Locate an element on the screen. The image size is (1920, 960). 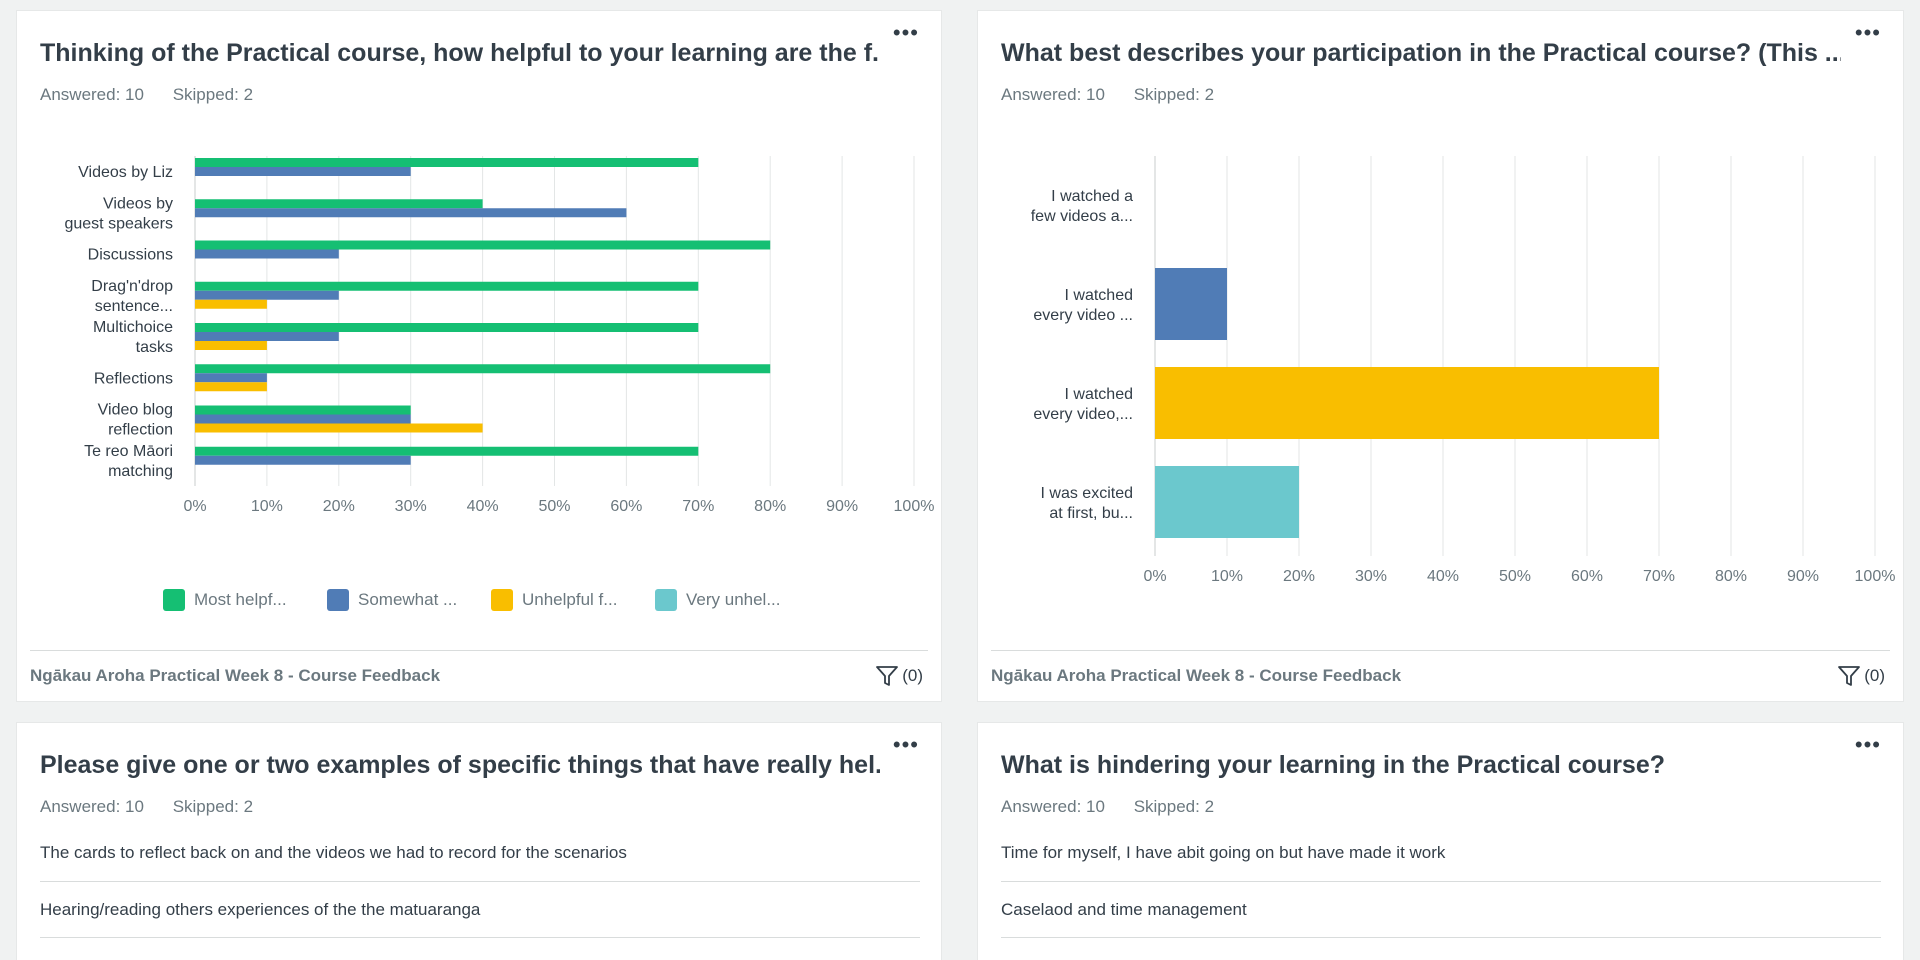
category-label: Multichoice is located at coordinates (133, 327).